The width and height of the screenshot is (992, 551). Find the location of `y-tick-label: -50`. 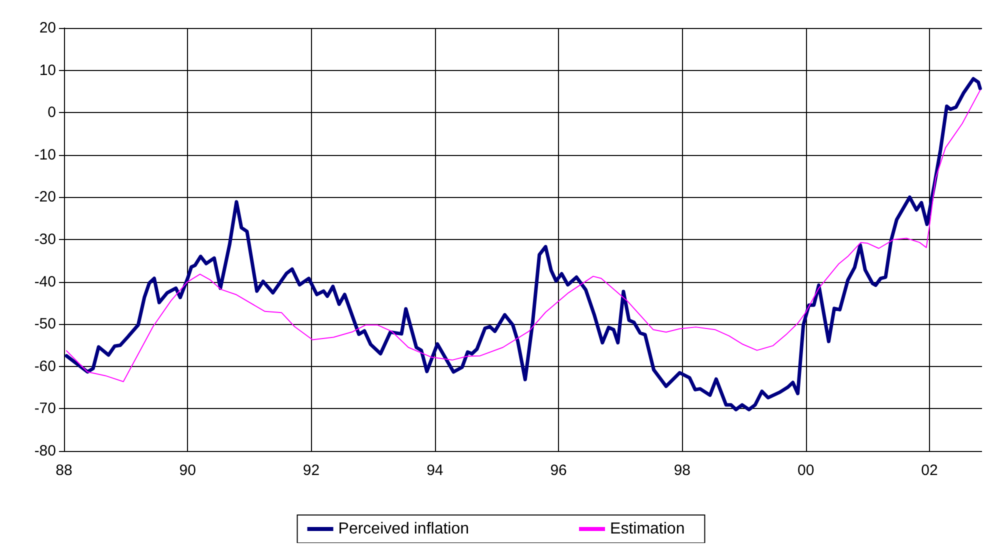

y-tick-label: -50 is located at coordinates (45, 324).